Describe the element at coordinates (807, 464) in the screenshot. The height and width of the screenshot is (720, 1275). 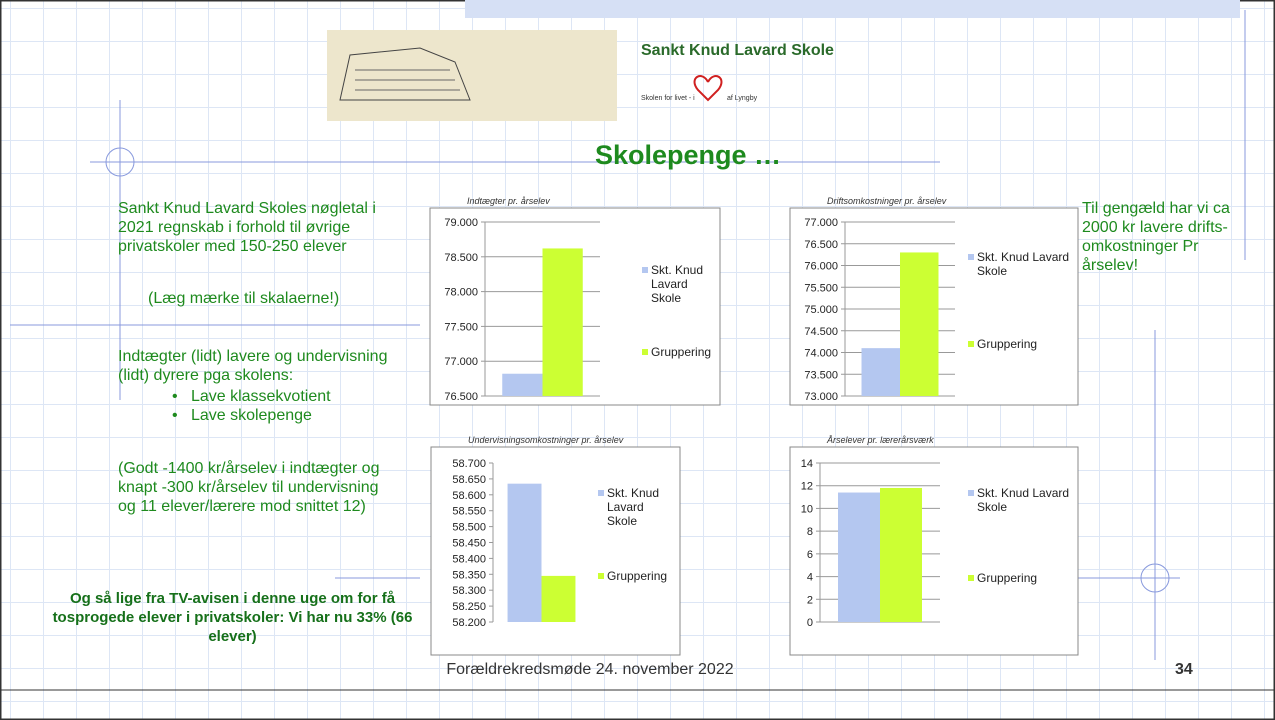
I see `y-tick-label: 14` at that location.